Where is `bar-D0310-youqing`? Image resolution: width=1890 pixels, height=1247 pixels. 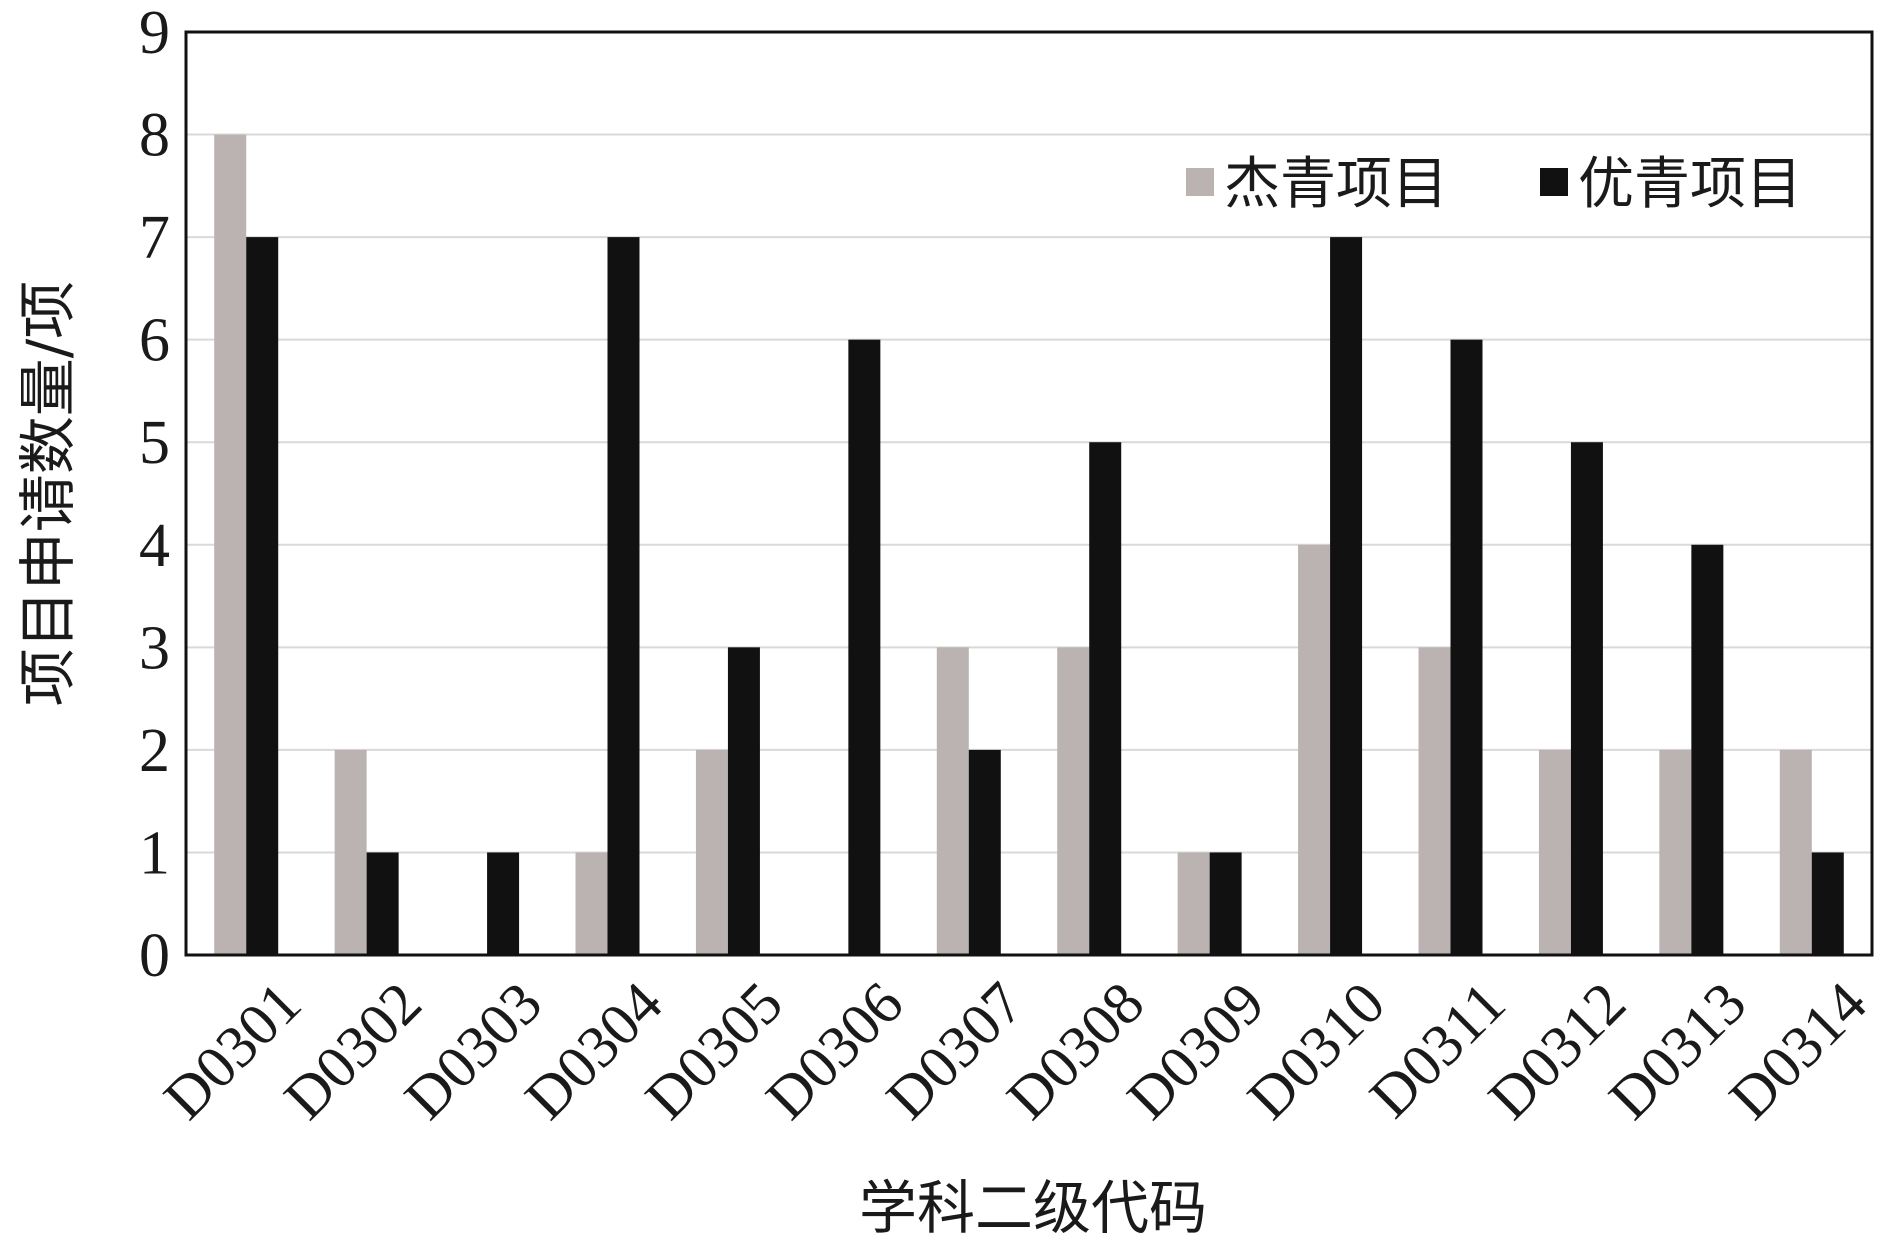
bar-D0310-youqing is located at coordinates (1346, 596).